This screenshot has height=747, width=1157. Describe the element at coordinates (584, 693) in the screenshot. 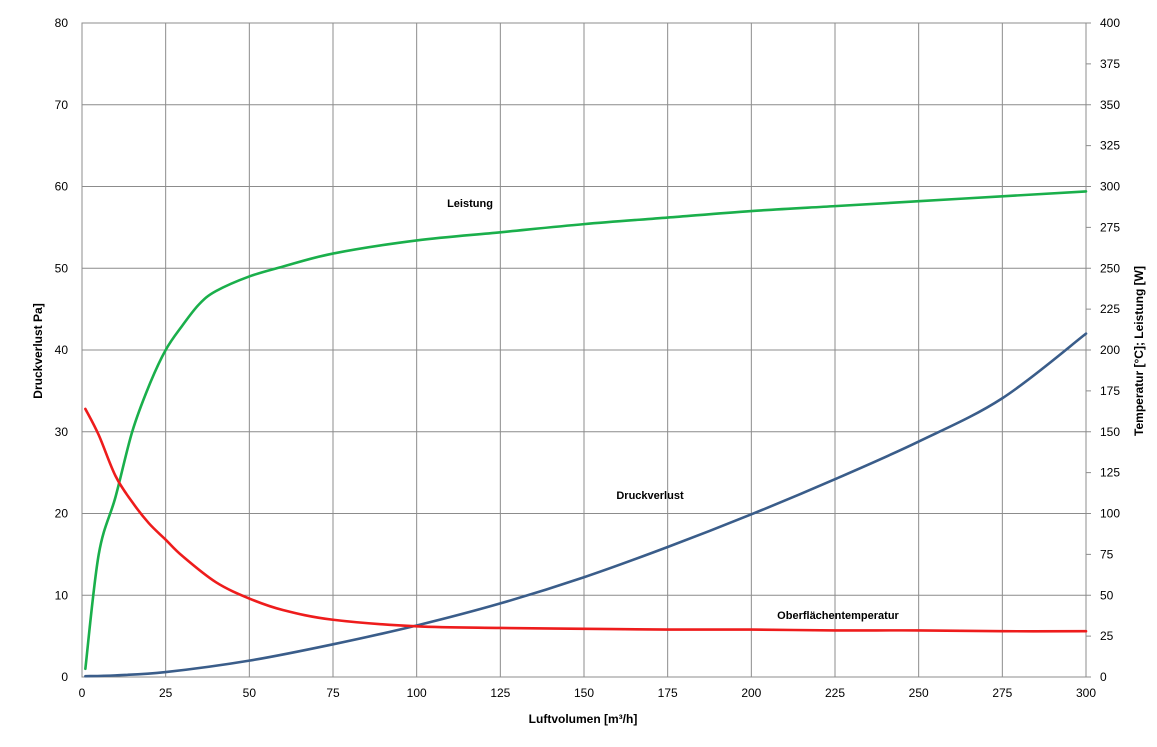

I see `x-tick-label: 150` at that location.